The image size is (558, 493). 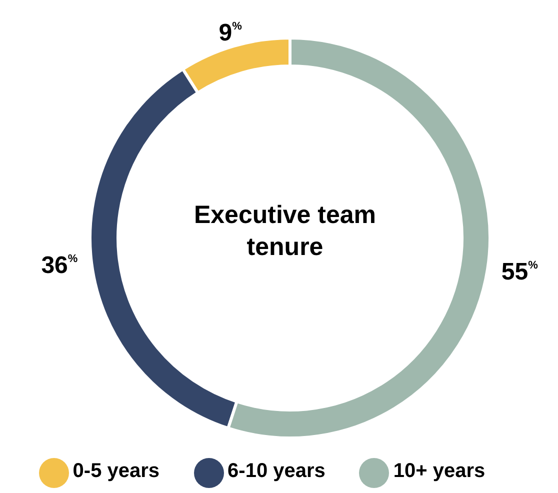 What do you see at coordinates (116, 471) in the screenshot?
I see `legend-label: 0-5 years` at bounding box center [116, 471].